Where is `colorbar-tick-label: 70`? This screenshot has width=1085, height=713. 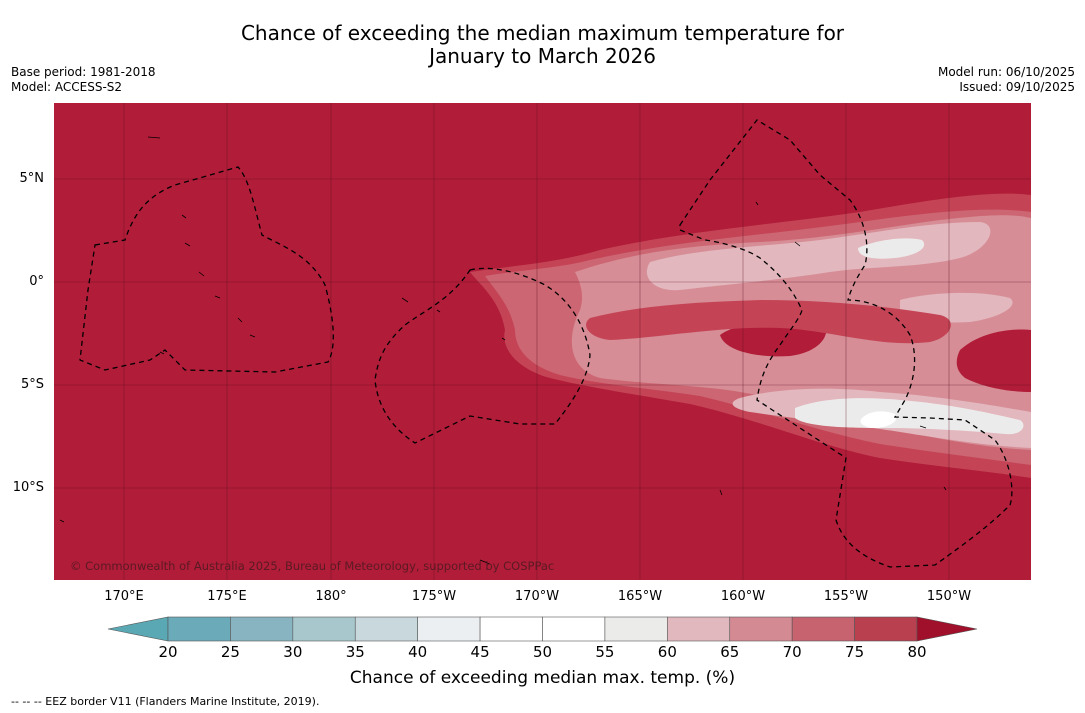
colorbar-tick-label: 70 is located at coordinates (792, 652).